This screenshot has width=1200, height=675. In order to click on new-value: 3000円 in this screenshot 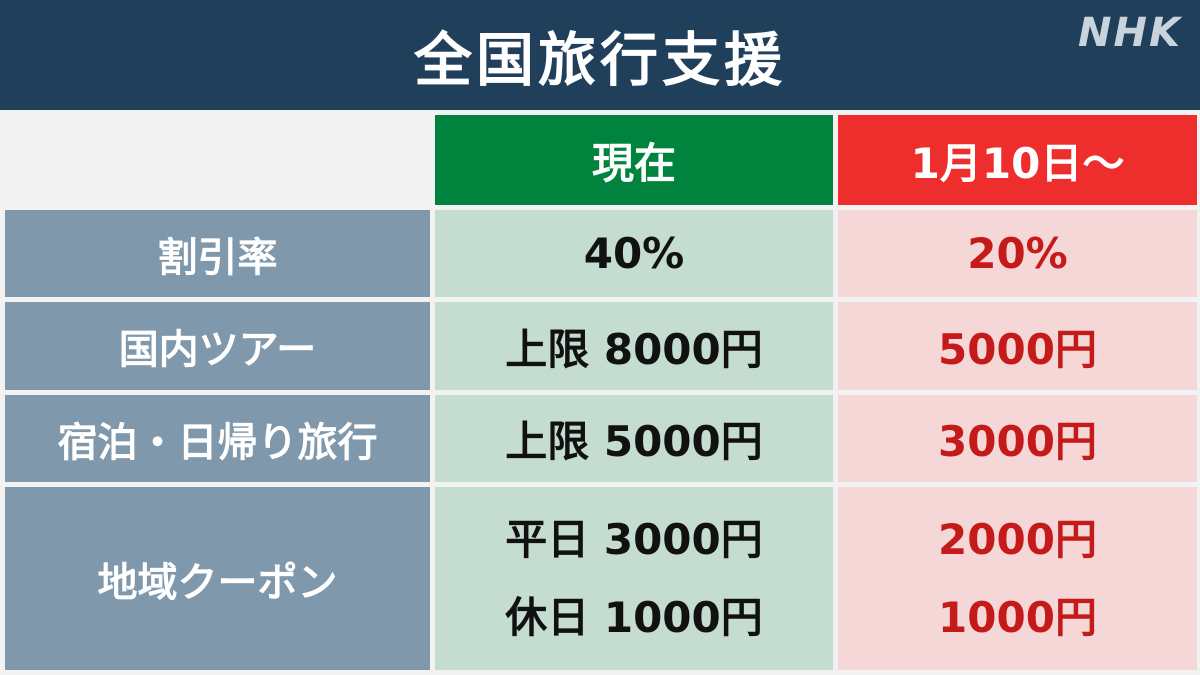, I will do `click(1017, 438)`.